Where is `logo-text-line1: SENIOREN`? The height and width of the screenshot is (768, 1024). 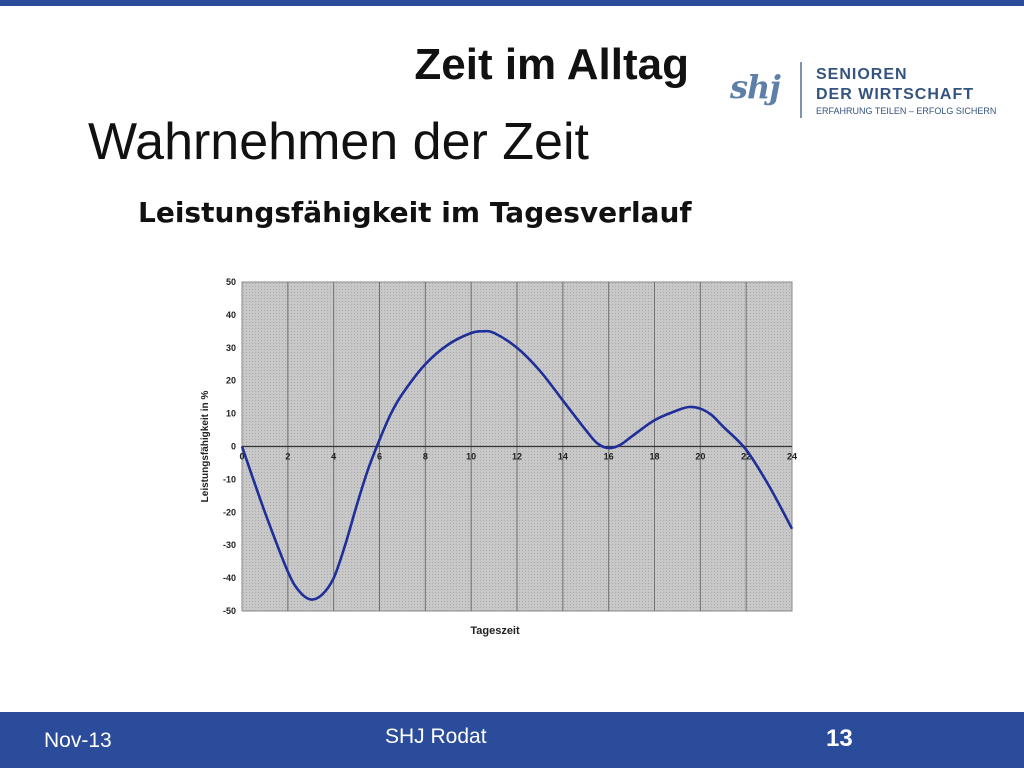
logo-text-line1: SENIOREN is located at coordinates (862, 74).